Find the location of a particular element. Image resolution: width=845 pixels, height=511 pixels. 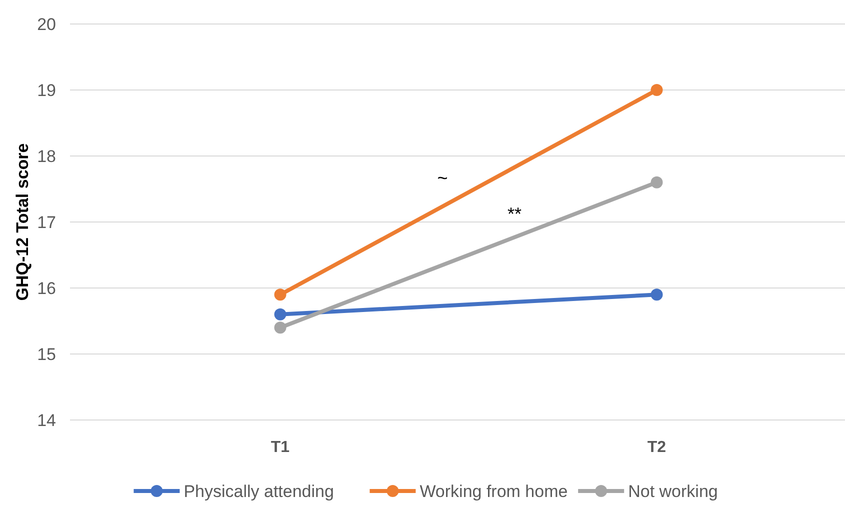

y-tick-label: 19 is located at coordinates (46, 90).